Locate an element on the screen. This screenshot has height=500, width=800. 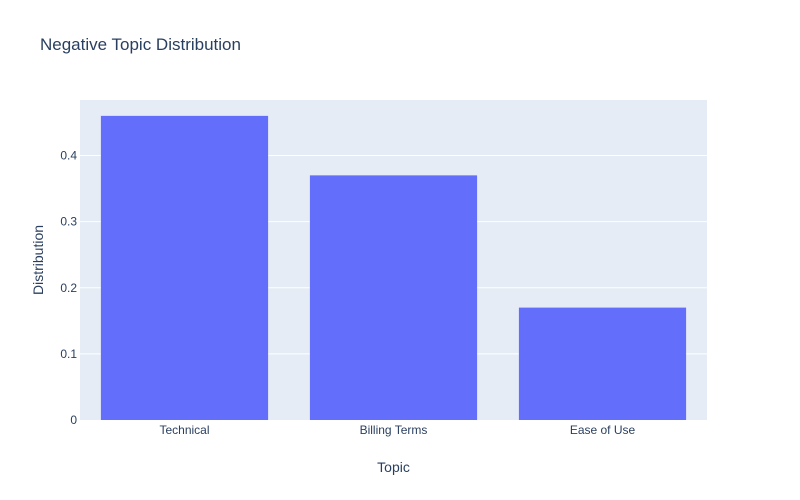
x-tick-label-0: Technical is located at coordinates (184, 430).